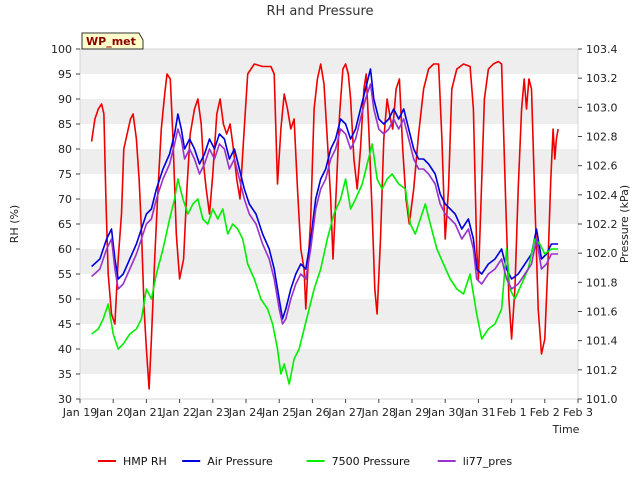  I want to click on badge-label: WP_met, so click(111, 41).